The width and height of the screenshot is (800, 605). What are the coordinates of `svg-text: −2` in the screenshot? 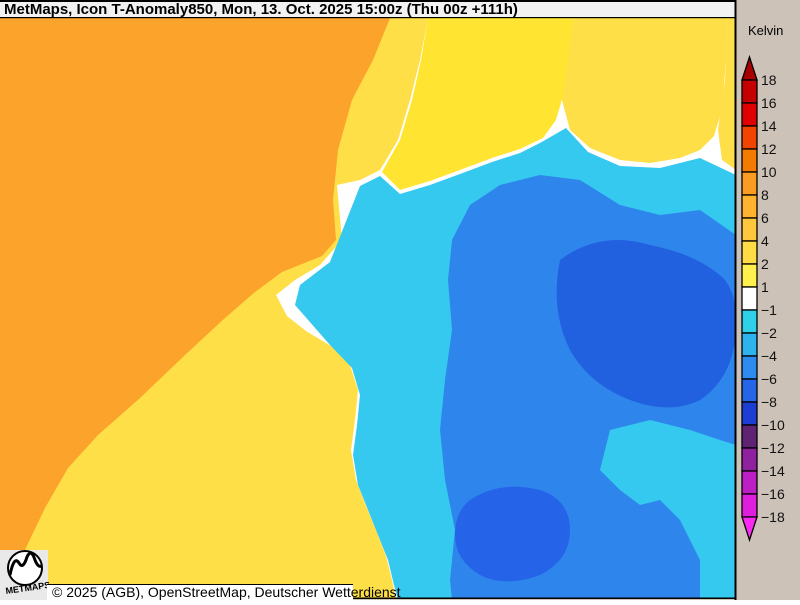 It's located at (769, 333).